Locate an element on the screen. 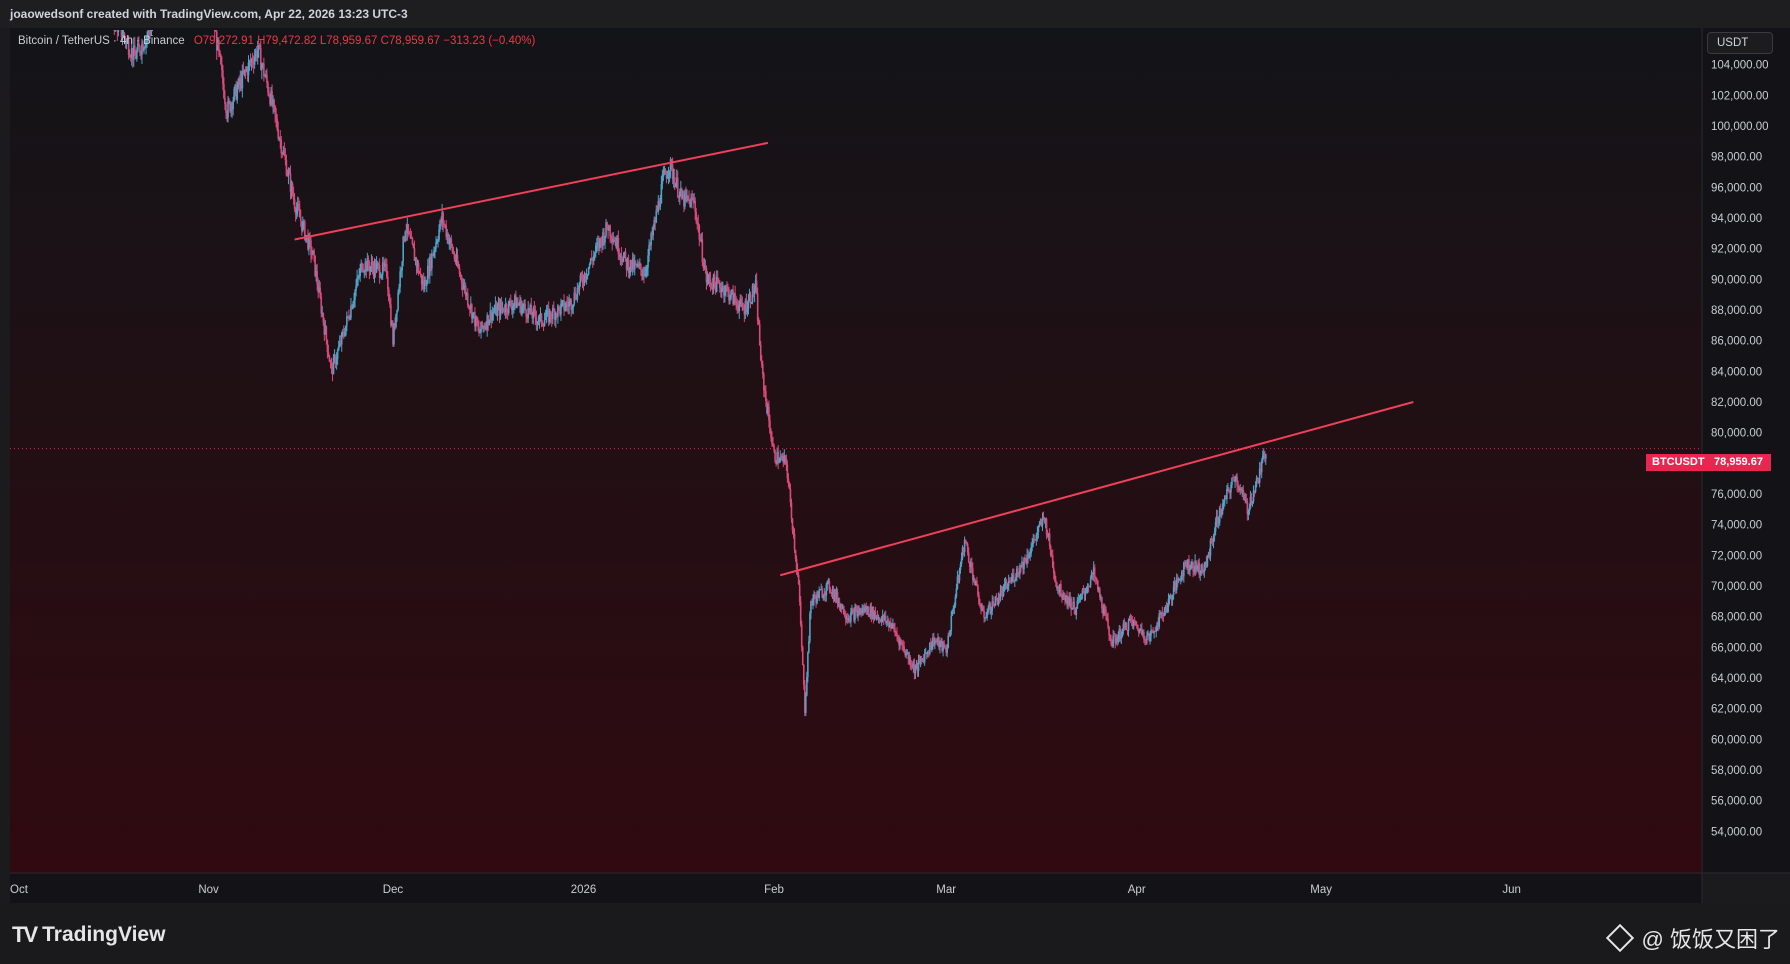 The image size is (1790, 964). time-axis: Oct Nov Dec 2026 Feb Mar Apr May Jun is located at coordinates (765, 890).